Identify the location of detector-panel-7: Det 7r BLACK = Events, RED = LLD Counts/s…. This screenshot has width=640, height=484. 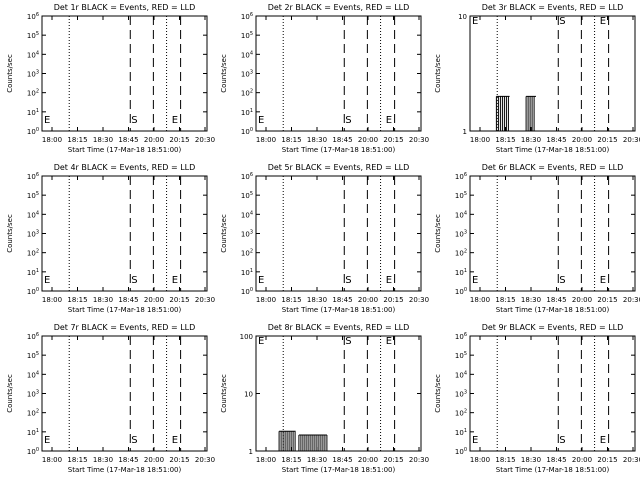
(110, 398).